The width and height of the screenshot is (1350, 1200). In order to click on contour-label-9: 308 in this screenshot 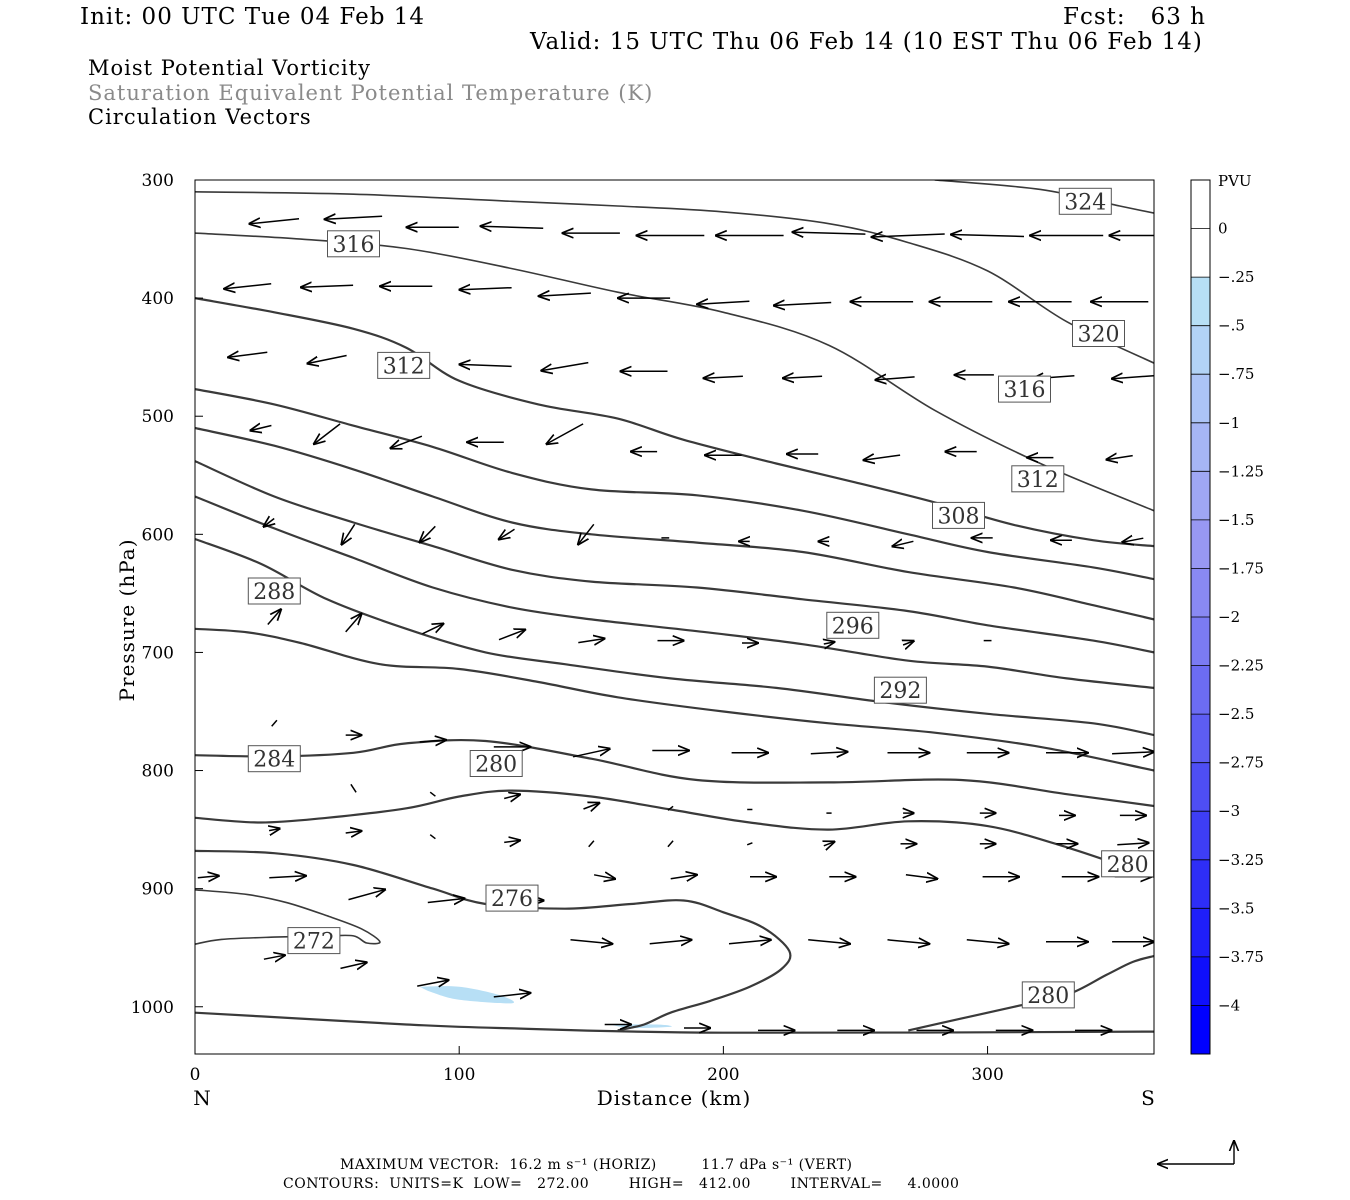, I will do `click(959, 516)`.